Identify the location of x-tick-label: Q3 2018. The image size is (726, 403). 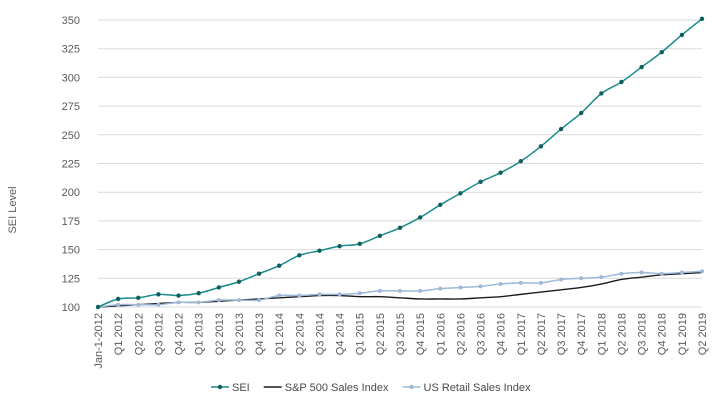
(643, 334).